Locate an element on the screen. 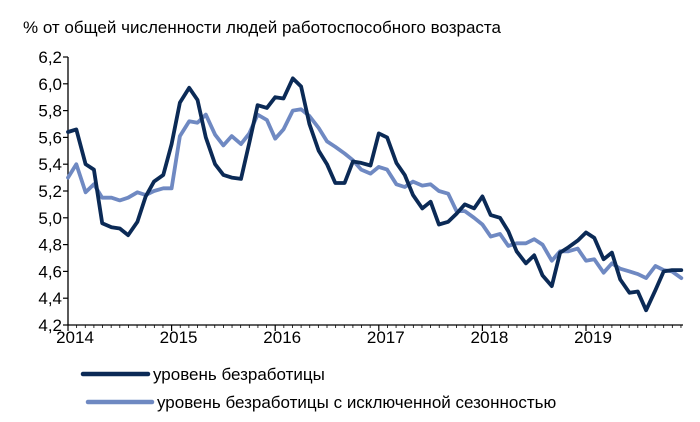 Image resolution: width=700 pixels, height=422 pixels. y-tick-label: 4,4 is located at coordinates (50, 298).